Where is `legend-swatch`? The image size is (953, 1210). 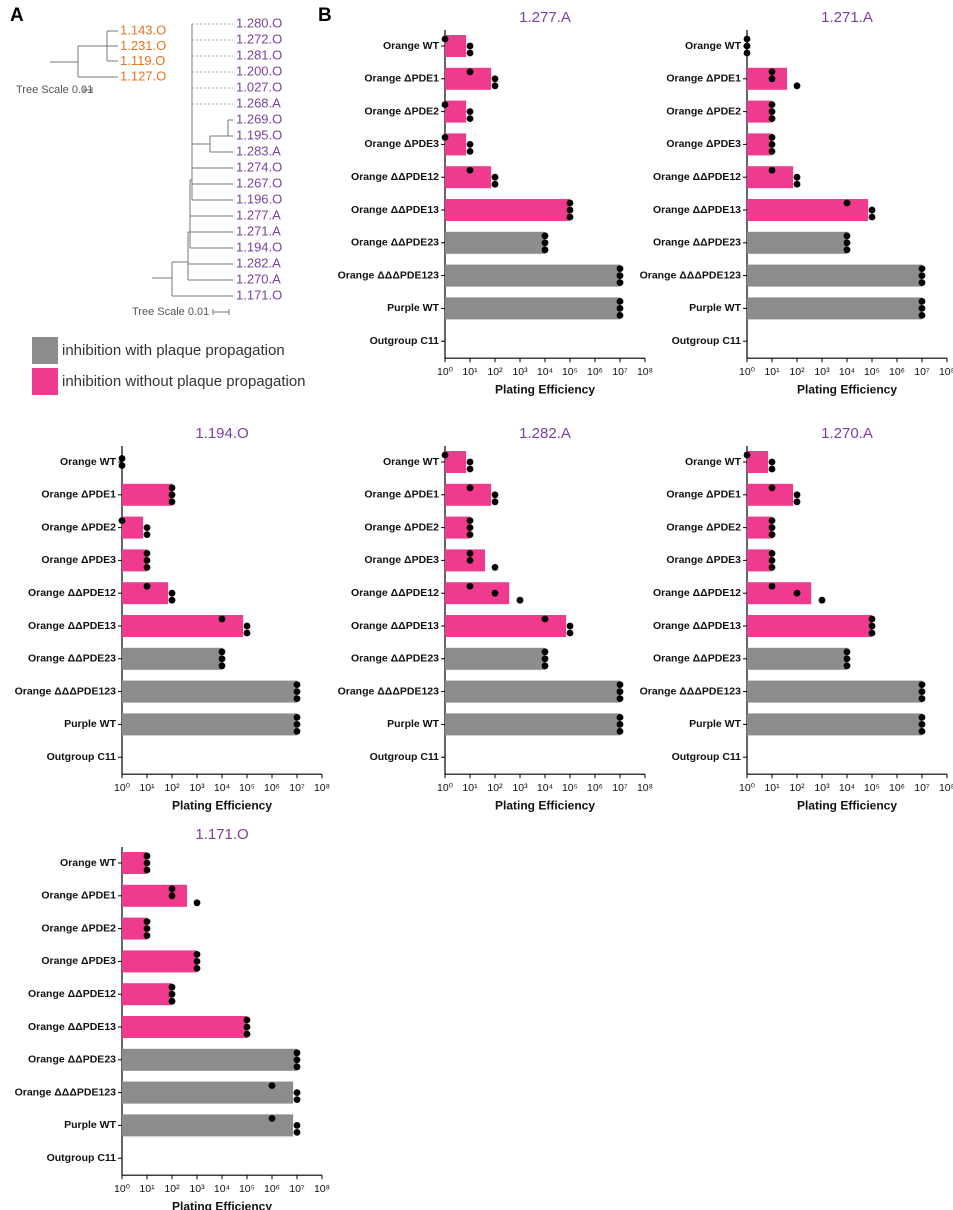
legend-swatch is located at coordinates (45, 350).